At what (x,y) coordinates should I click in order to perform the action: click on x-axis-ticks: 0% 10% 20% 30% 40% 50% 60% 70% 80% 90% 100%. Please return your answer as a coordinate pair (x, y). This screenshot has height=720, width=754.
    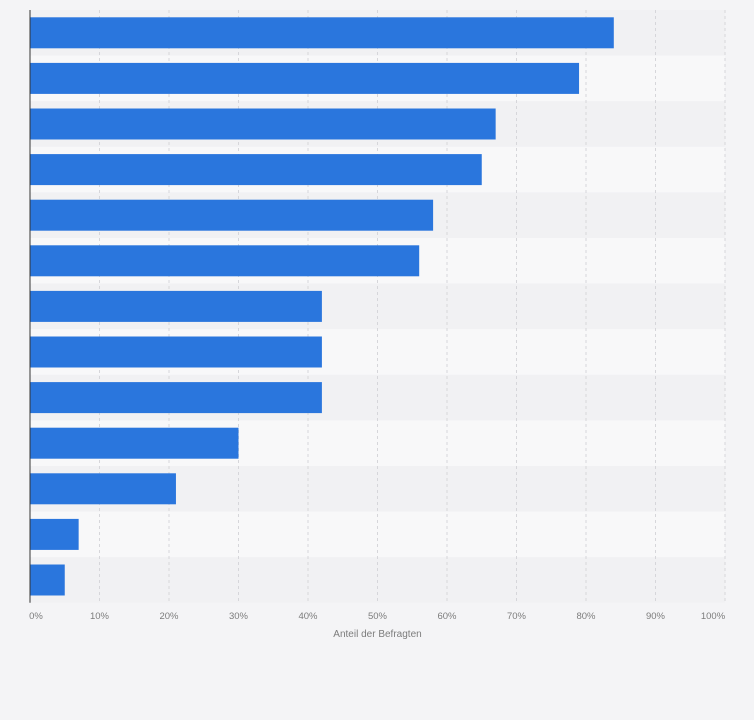
    Looking at the image, I should click on (377, 616).